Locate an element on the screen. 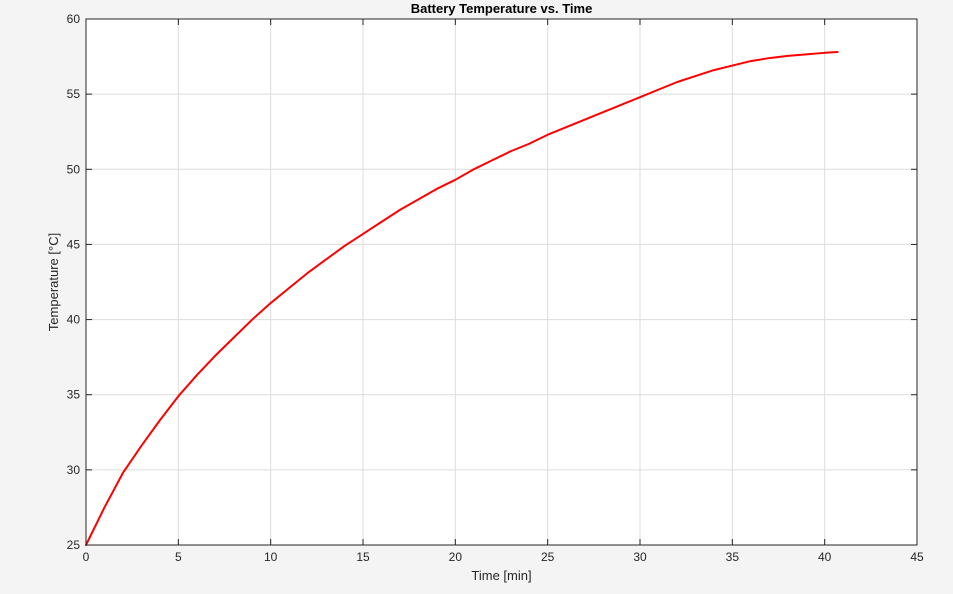  chart-title: Battery Temperature vs. Time is located at coordinates (502, 8).